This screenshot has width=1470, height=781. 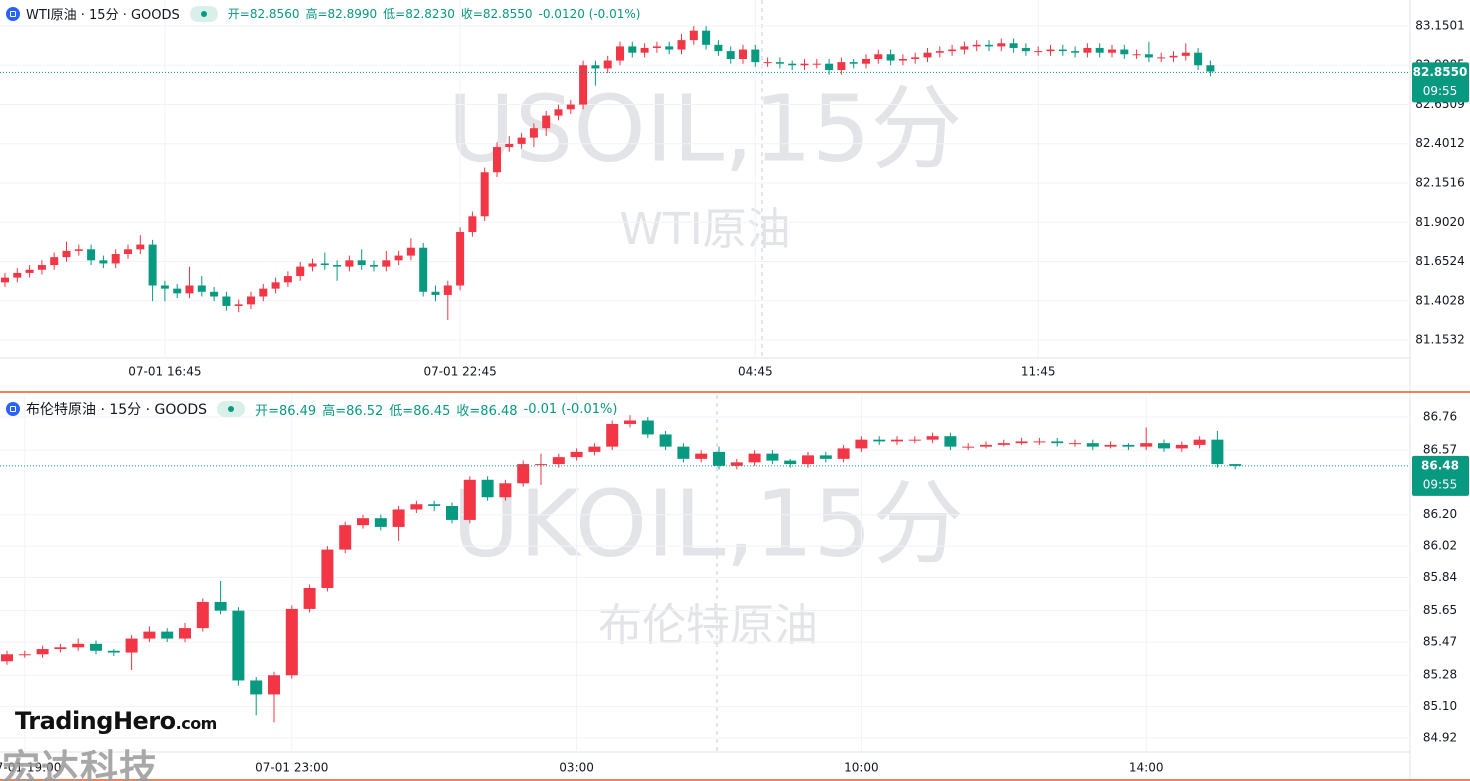 I want to click on symbol-title: 布伦特原油 · 15分 · GOODS, so click(x=117, y=410).